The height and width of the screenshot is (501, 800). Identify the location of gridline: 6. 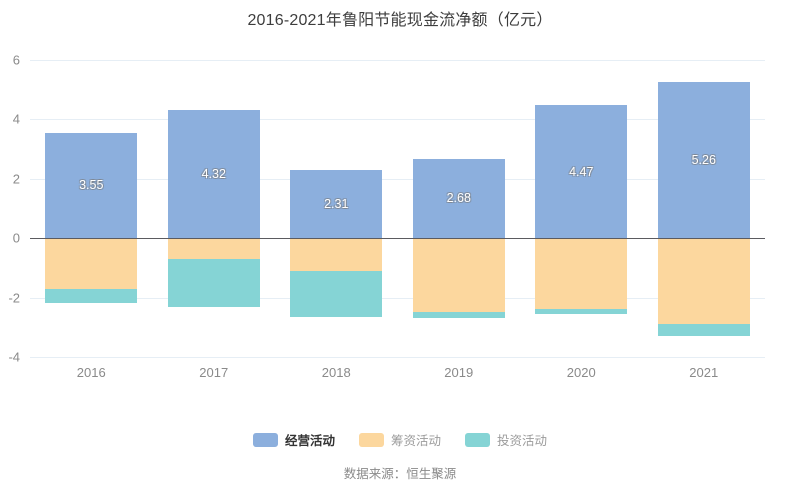
(389, 60).